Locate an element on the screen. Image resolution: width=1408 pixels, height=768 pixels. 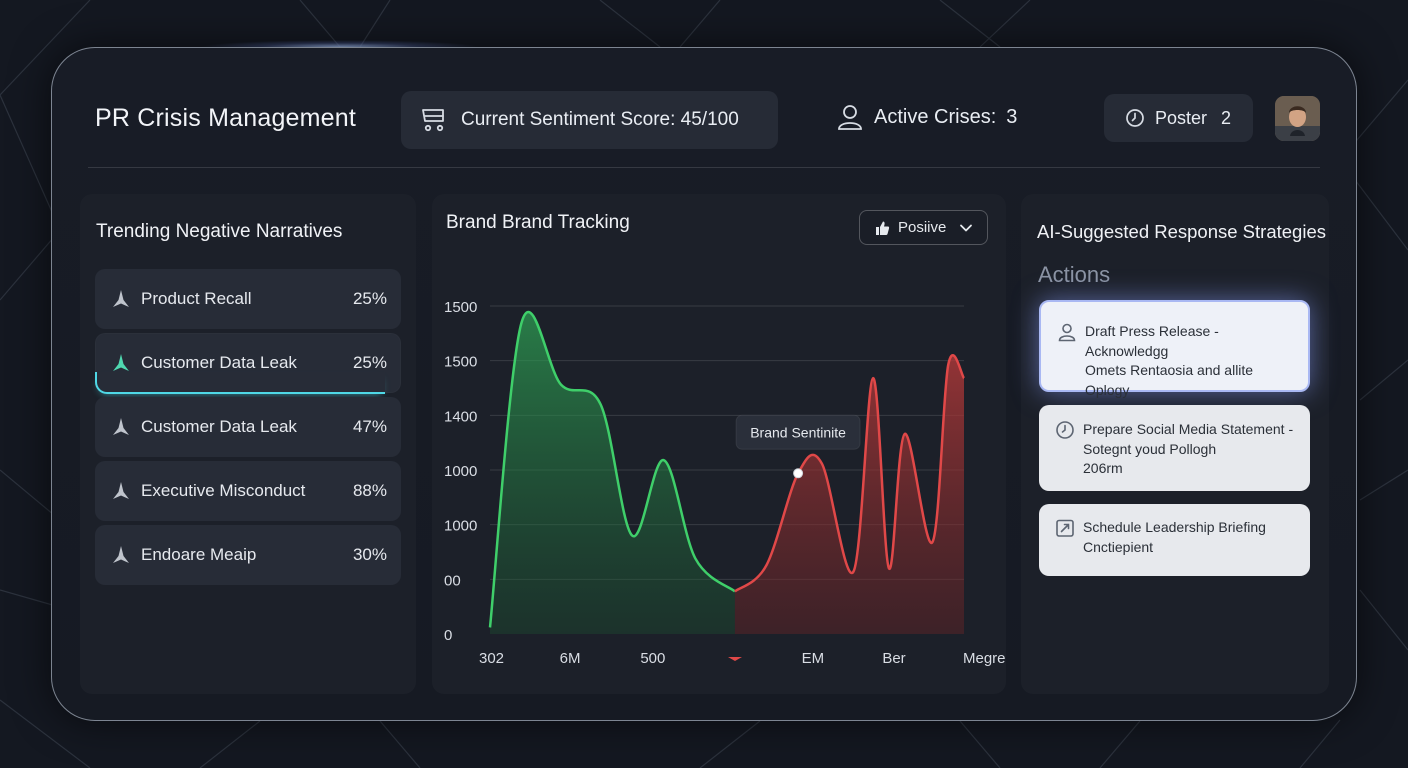
cart-icon is located at coordinates (433, 120).